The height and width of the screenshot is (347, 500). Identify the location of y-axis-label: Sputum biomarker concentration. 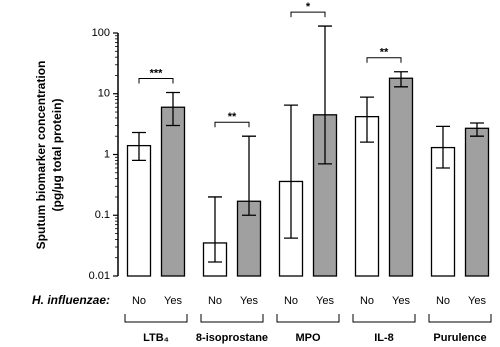
(41, 155).